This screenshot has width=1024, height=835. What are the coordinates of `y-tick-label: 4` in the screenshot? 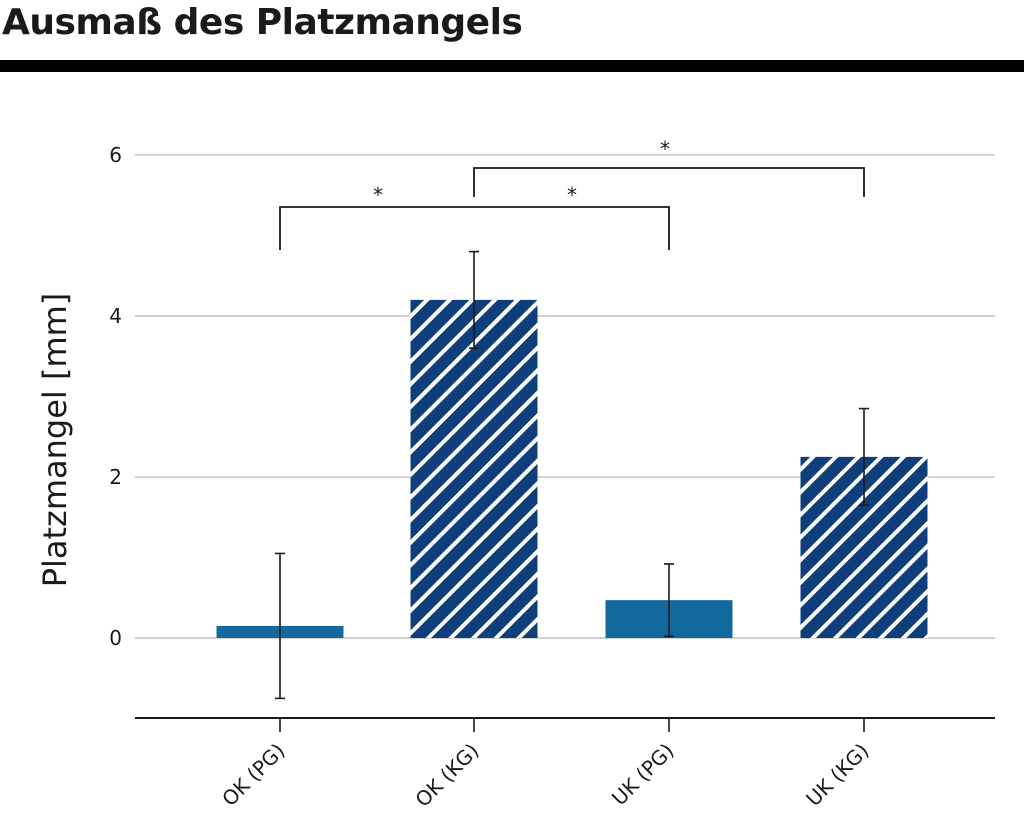 It's located at (115, 316).